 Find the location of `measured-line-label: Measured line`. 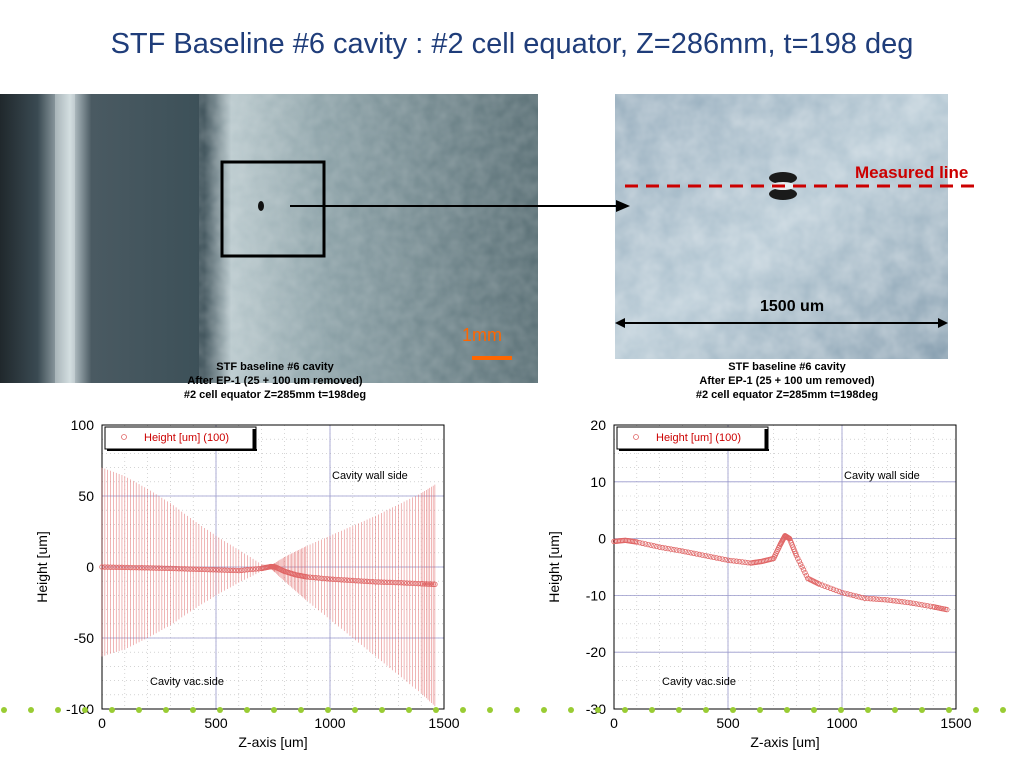

measured-line-label: Measured line is located at coordinates (912, 172).